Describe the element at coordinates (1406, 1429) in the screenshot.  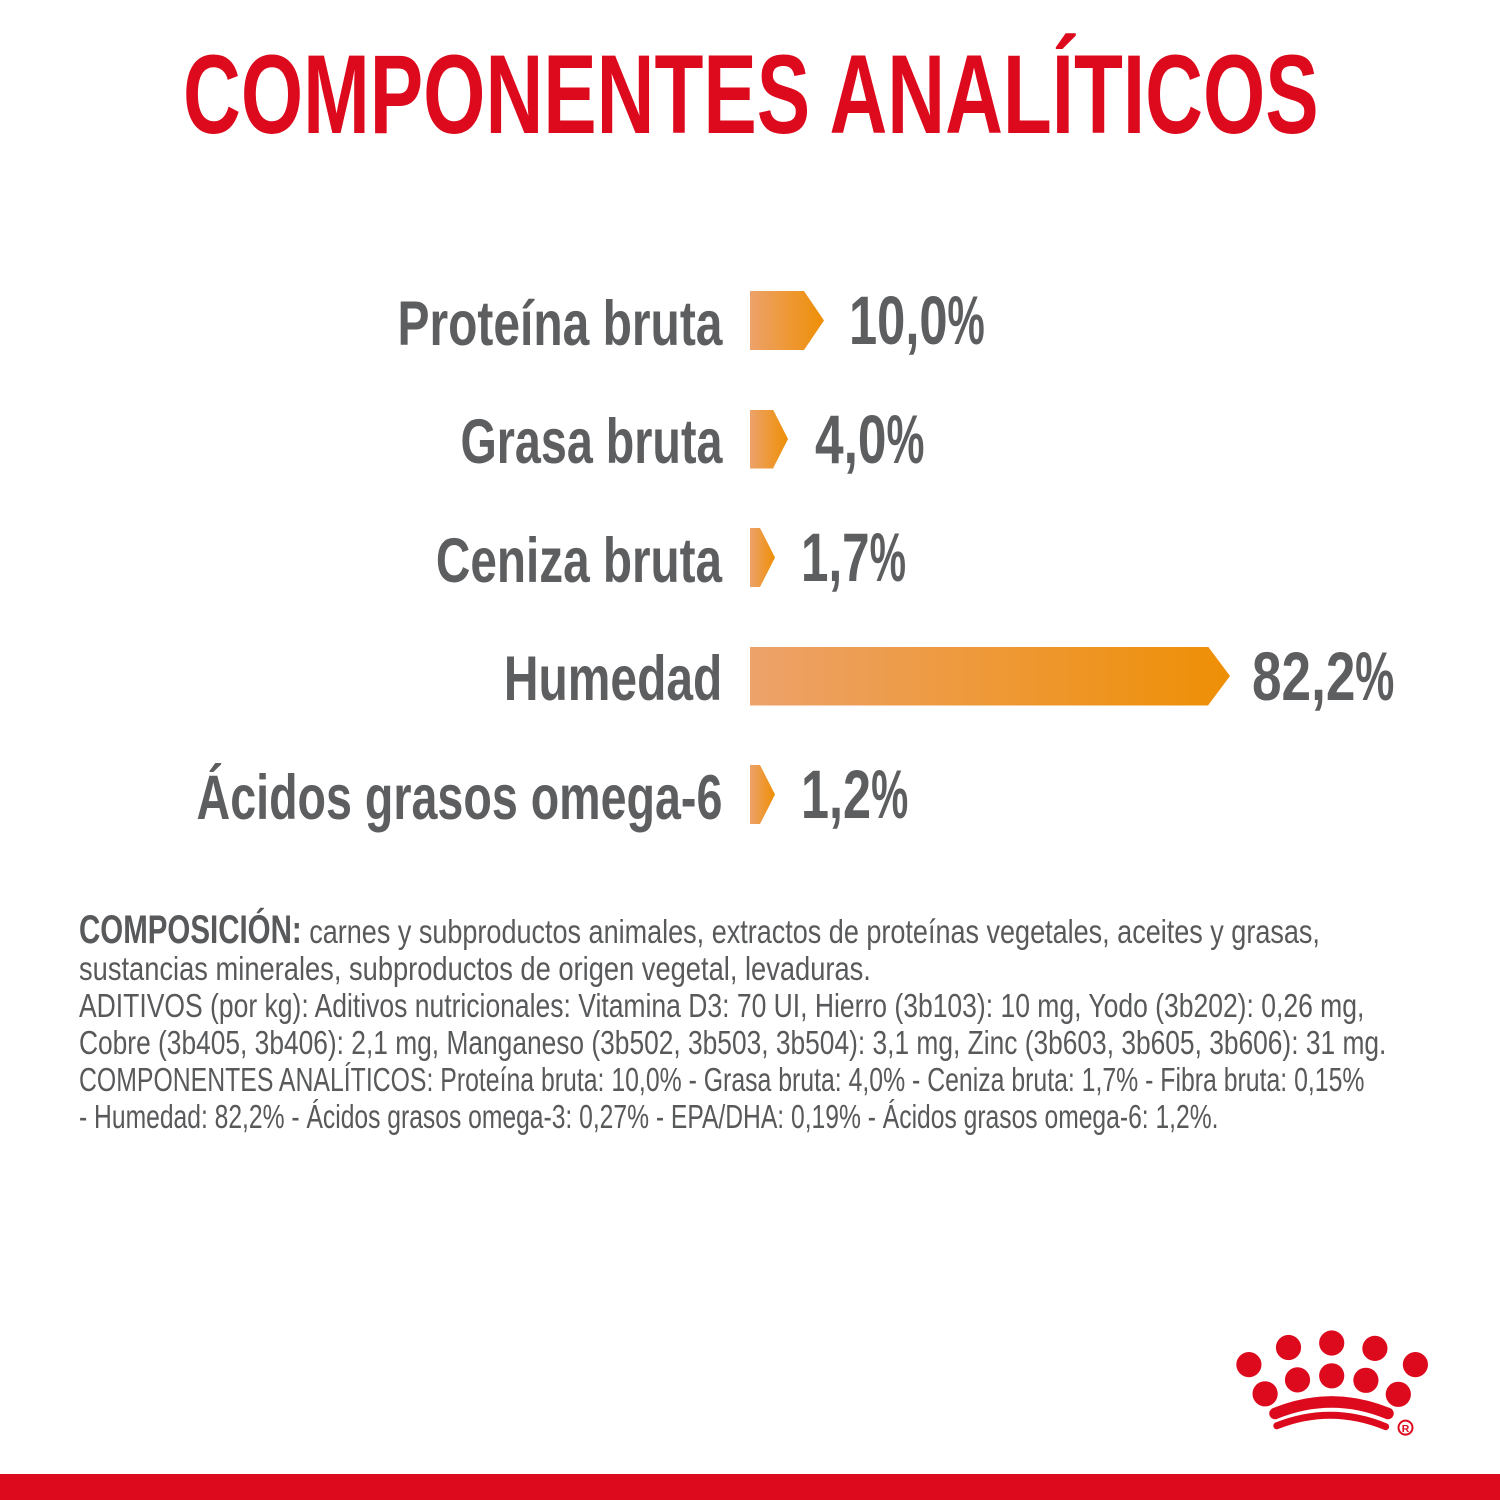
I see `svg-text: R` at that location.